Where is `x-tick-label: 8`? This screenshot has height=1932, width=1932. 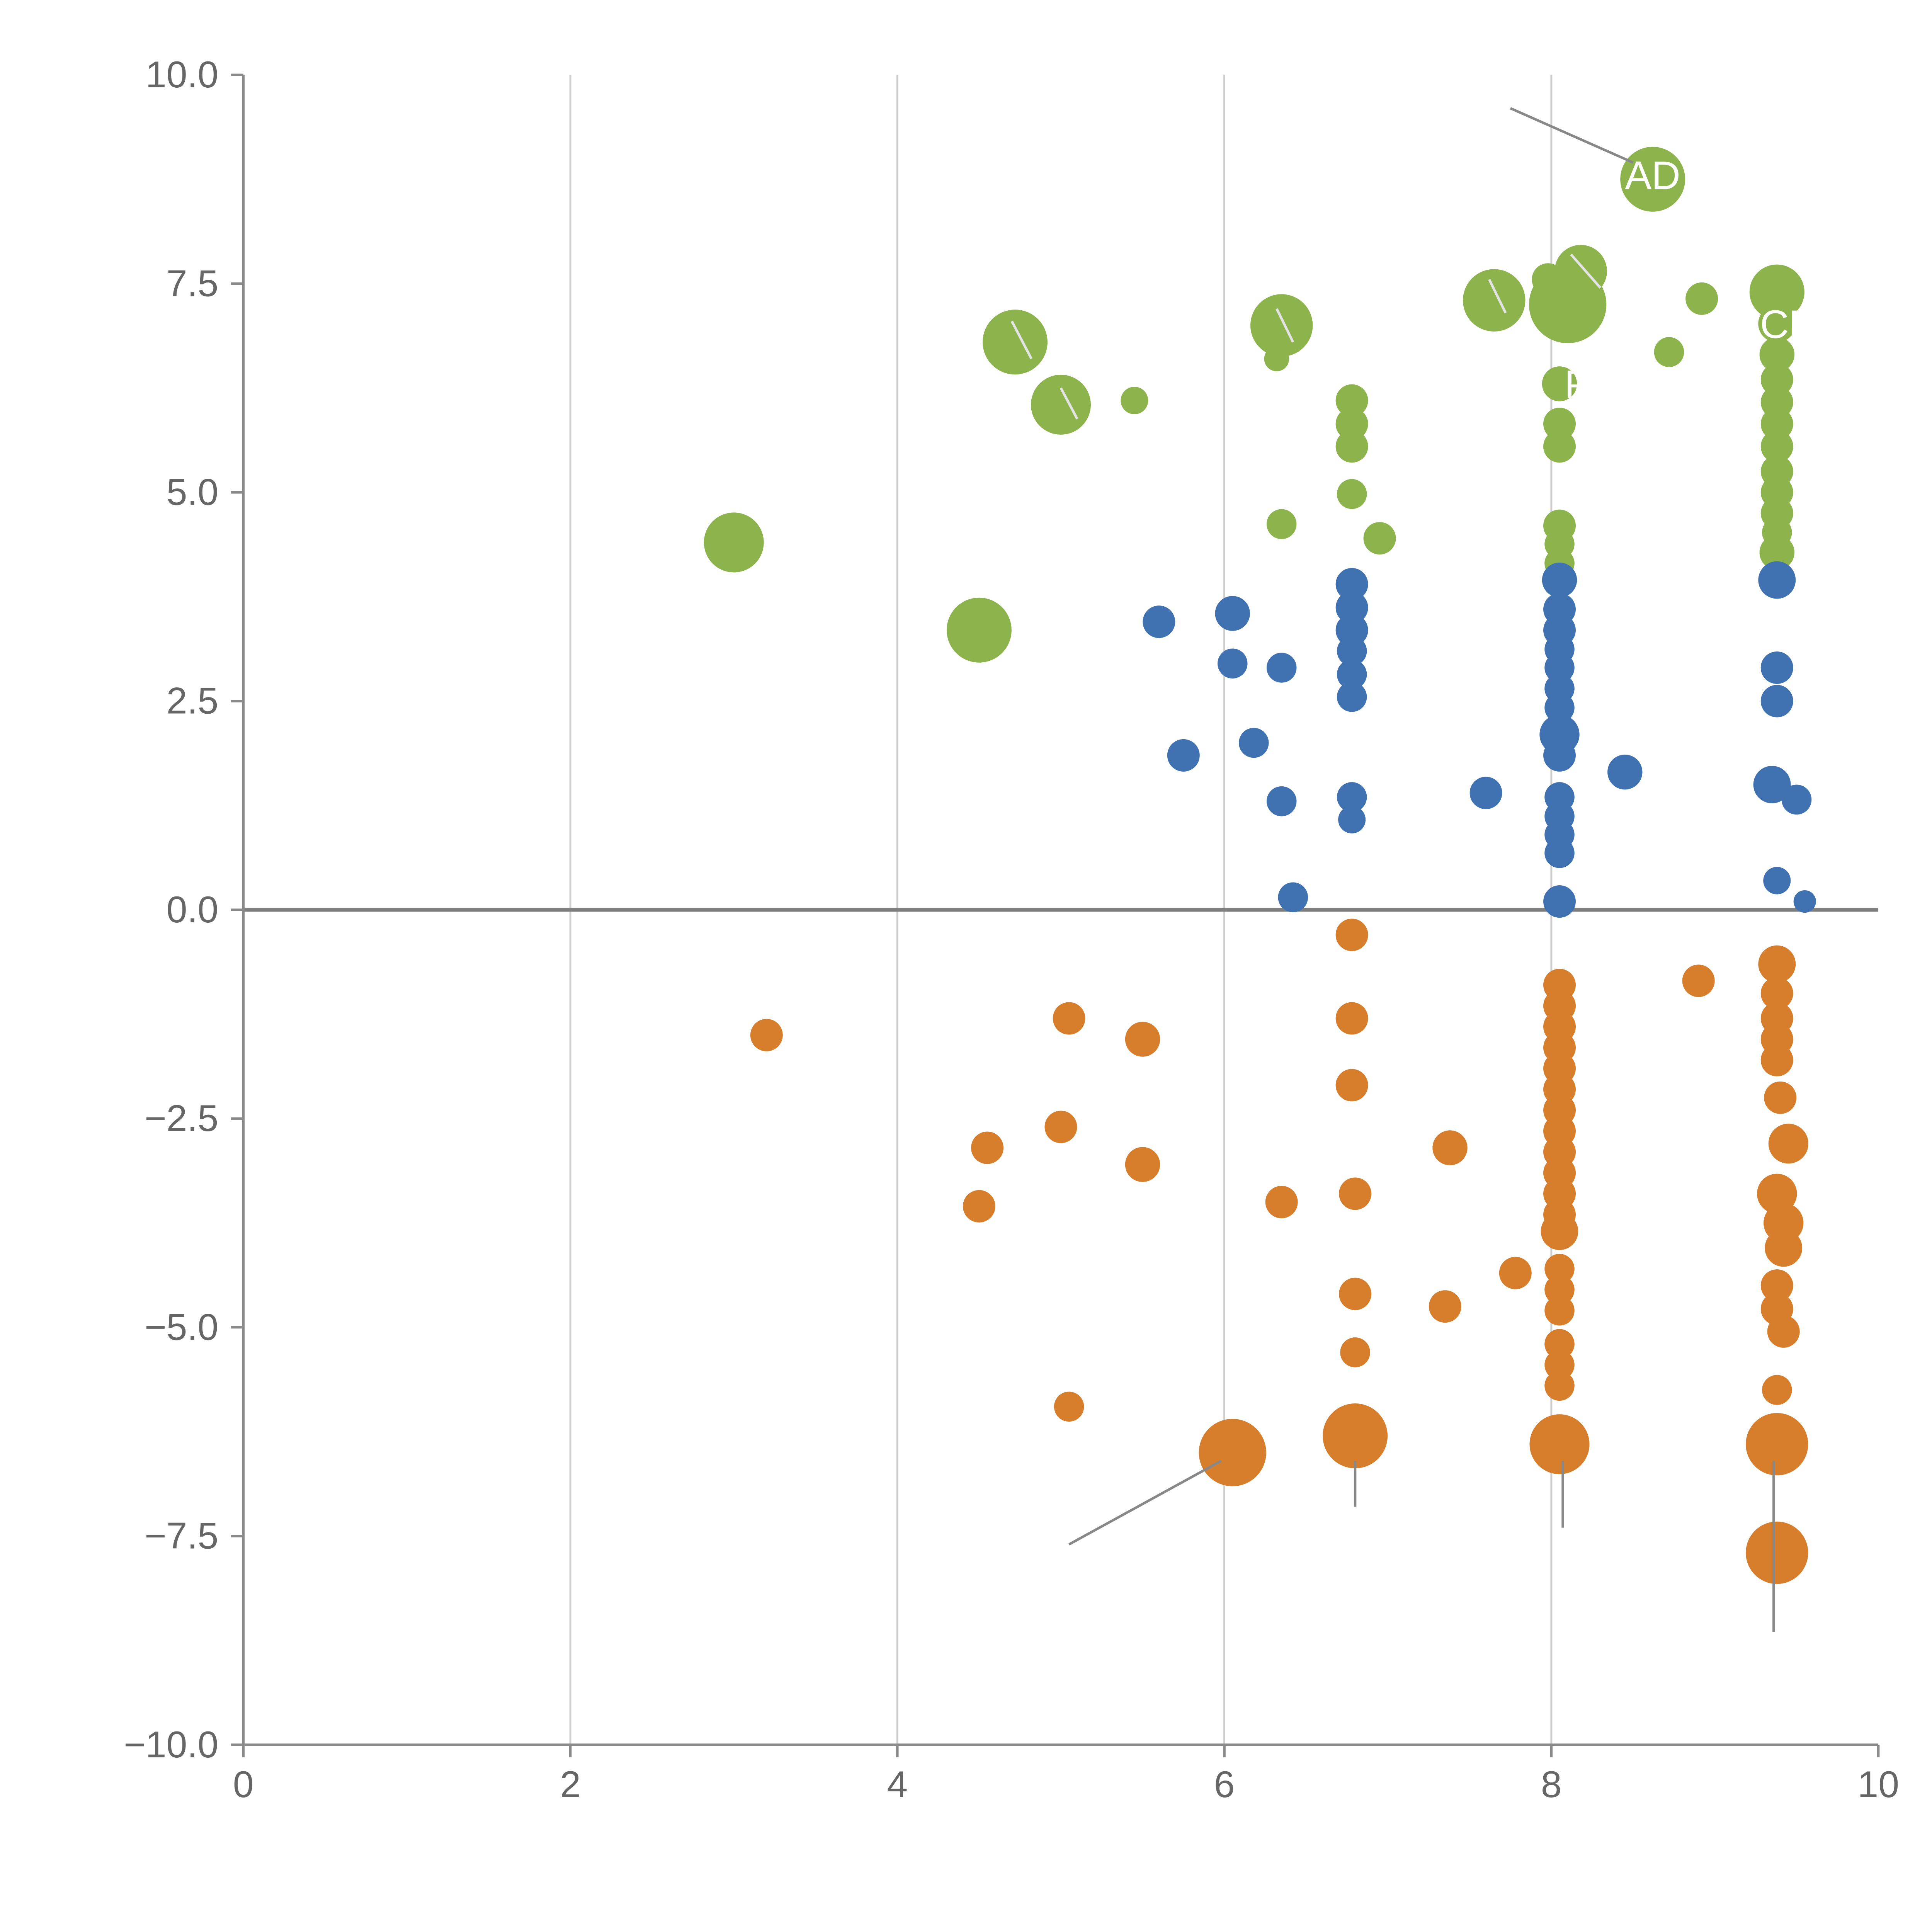 x-tick-label: 8 is located at coordinates (1552, 1784).